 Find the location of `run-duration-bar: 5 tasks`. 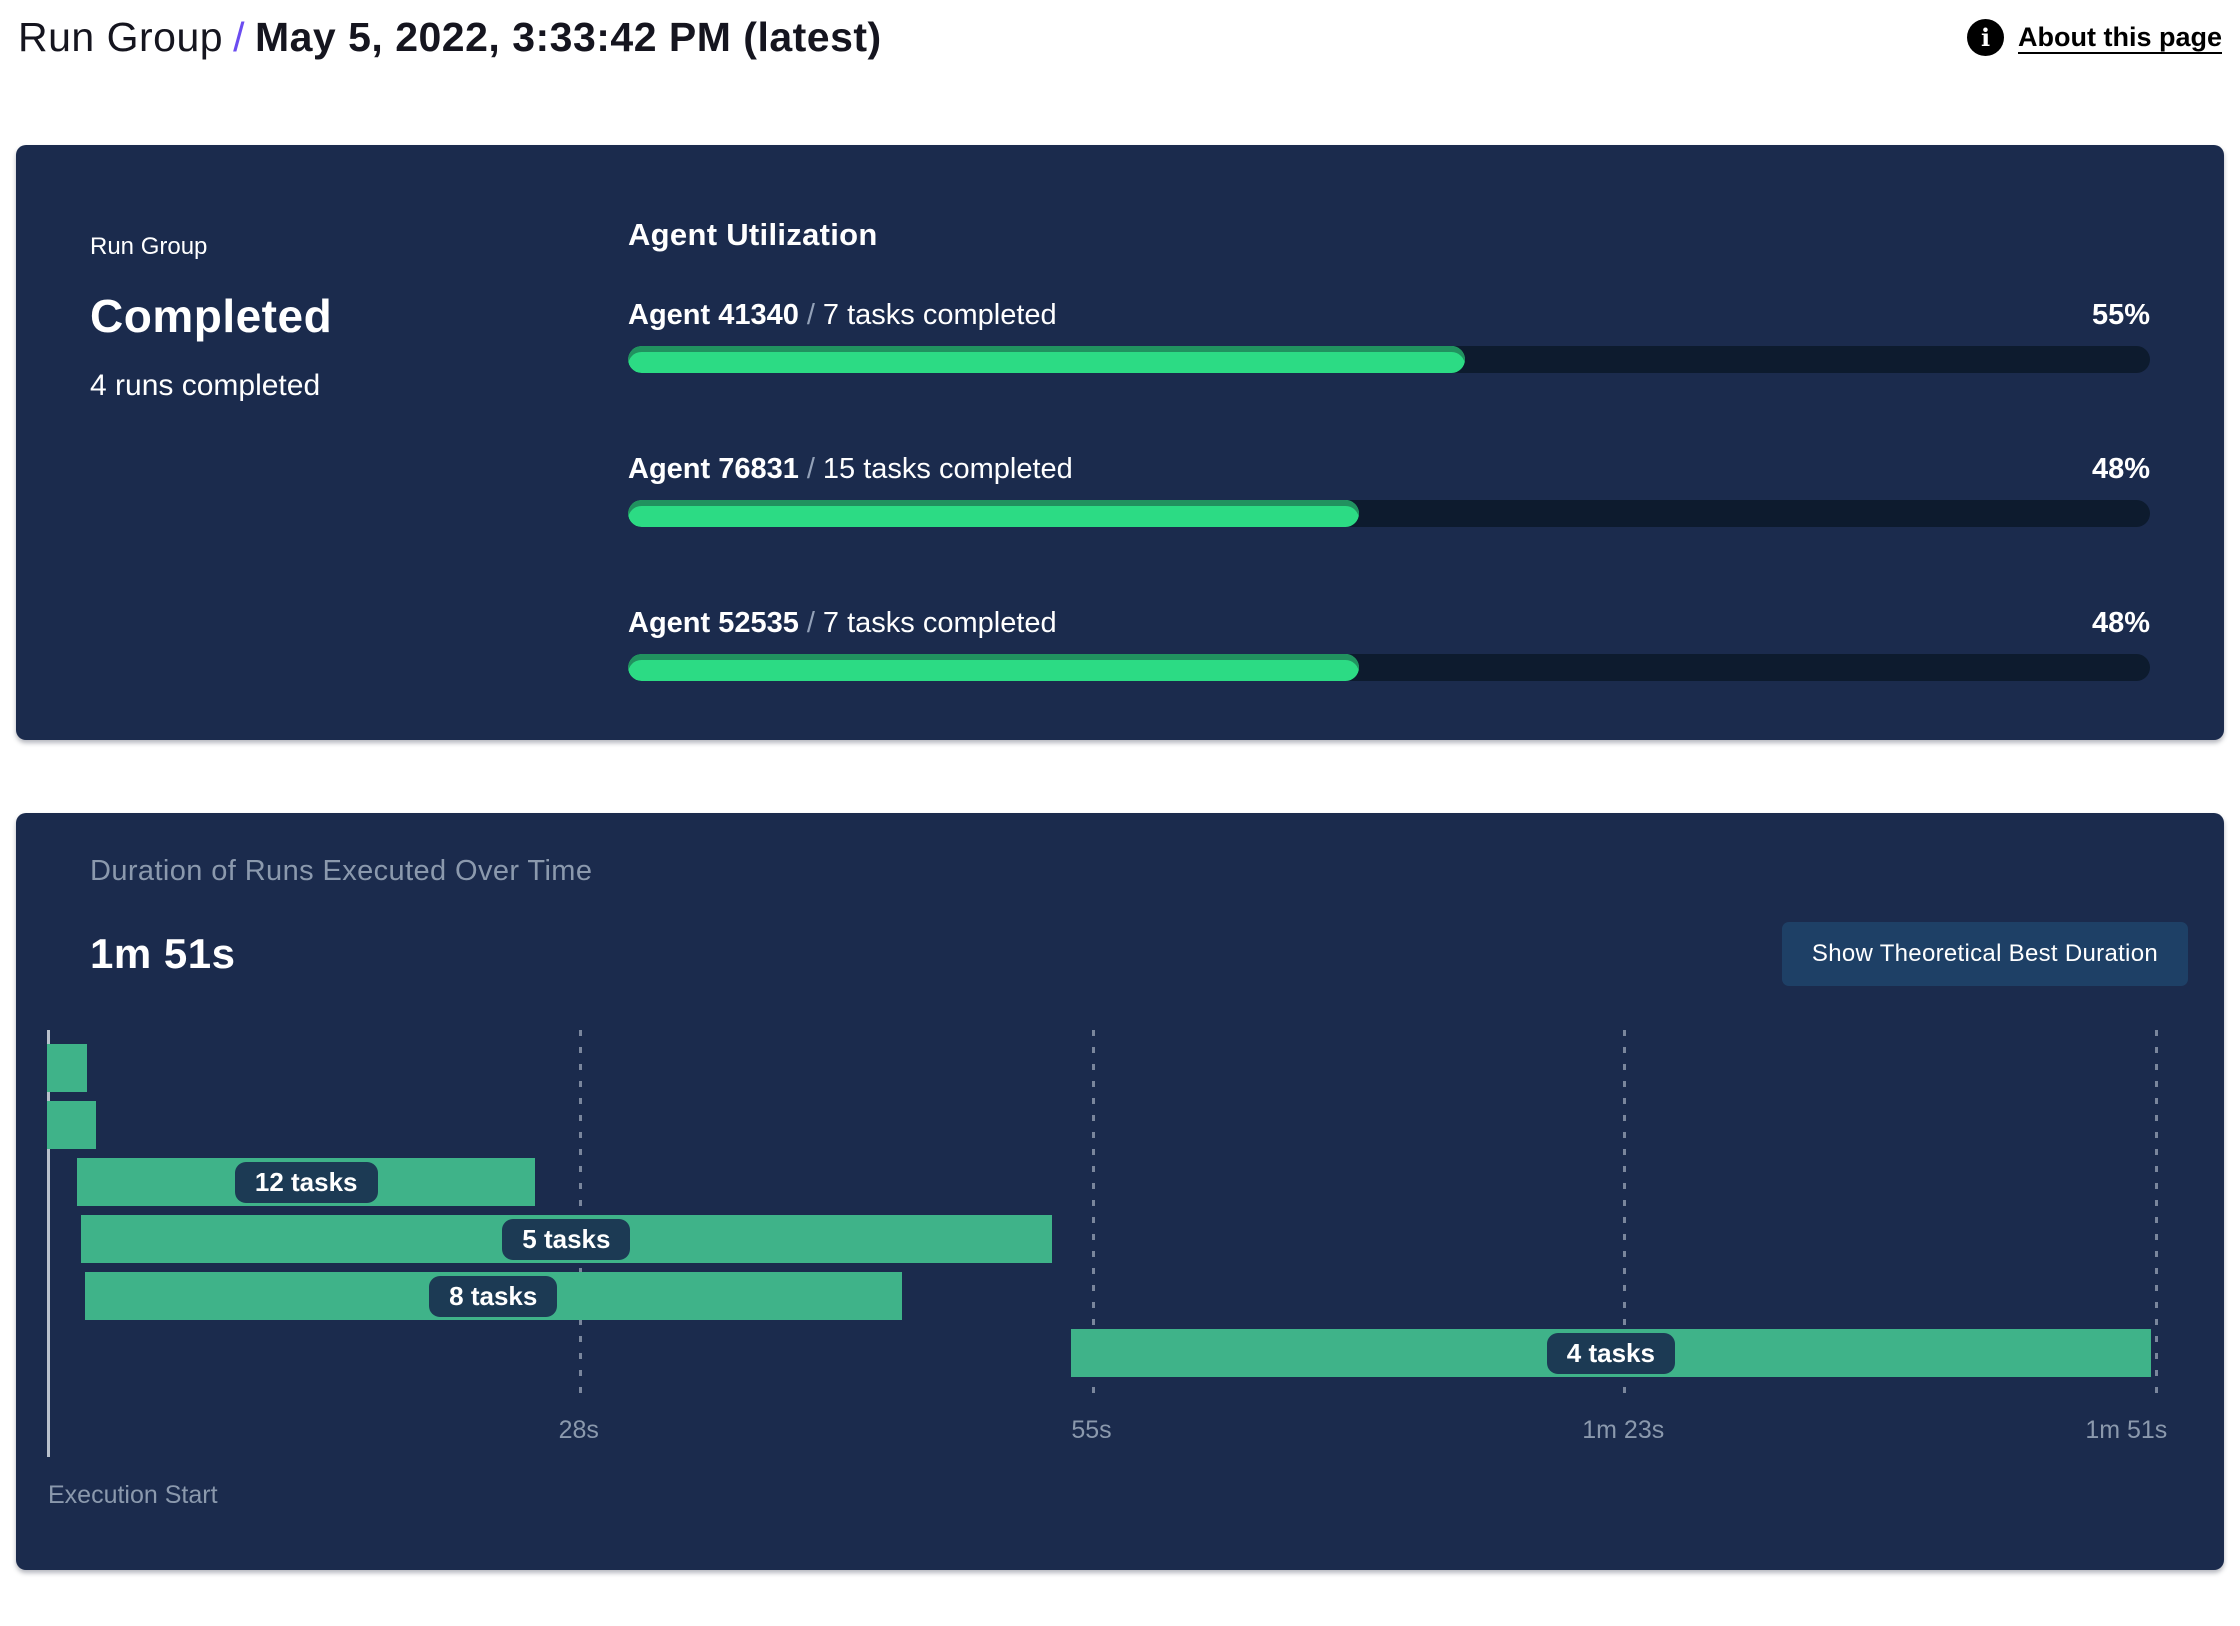

run-duration-bar: 5 tasks is located at coordinates (566, 1239).